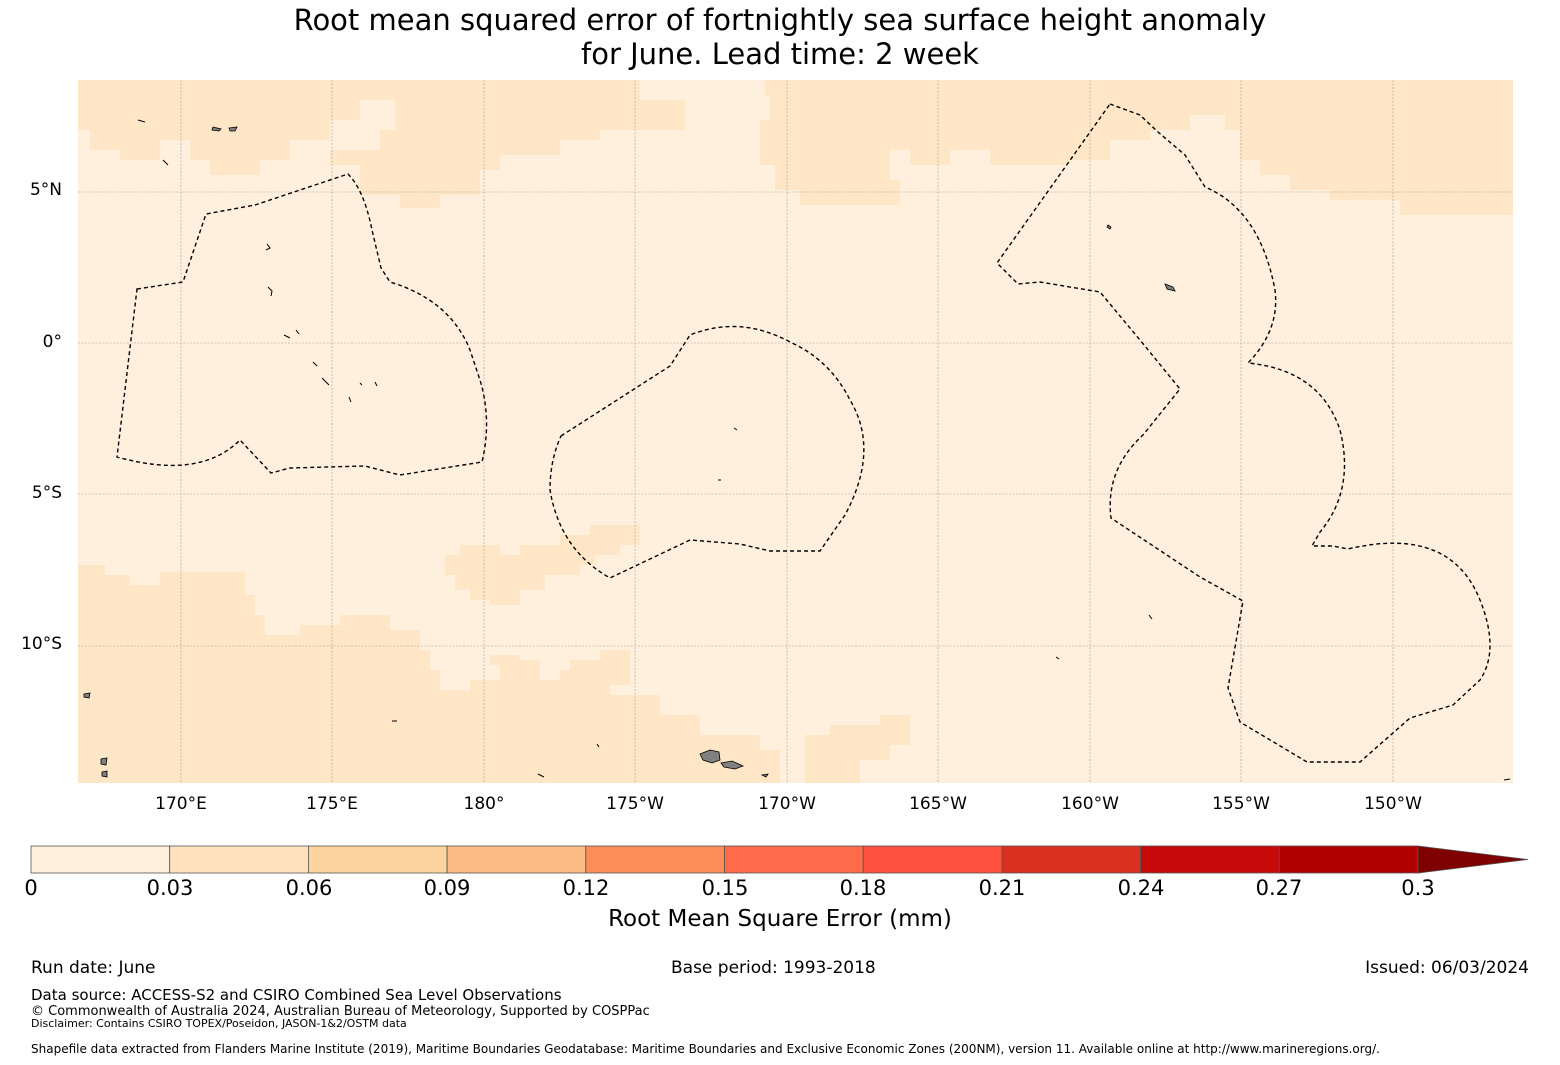  I want to click on colorbar-extend-arrow, so click(1473, 859).